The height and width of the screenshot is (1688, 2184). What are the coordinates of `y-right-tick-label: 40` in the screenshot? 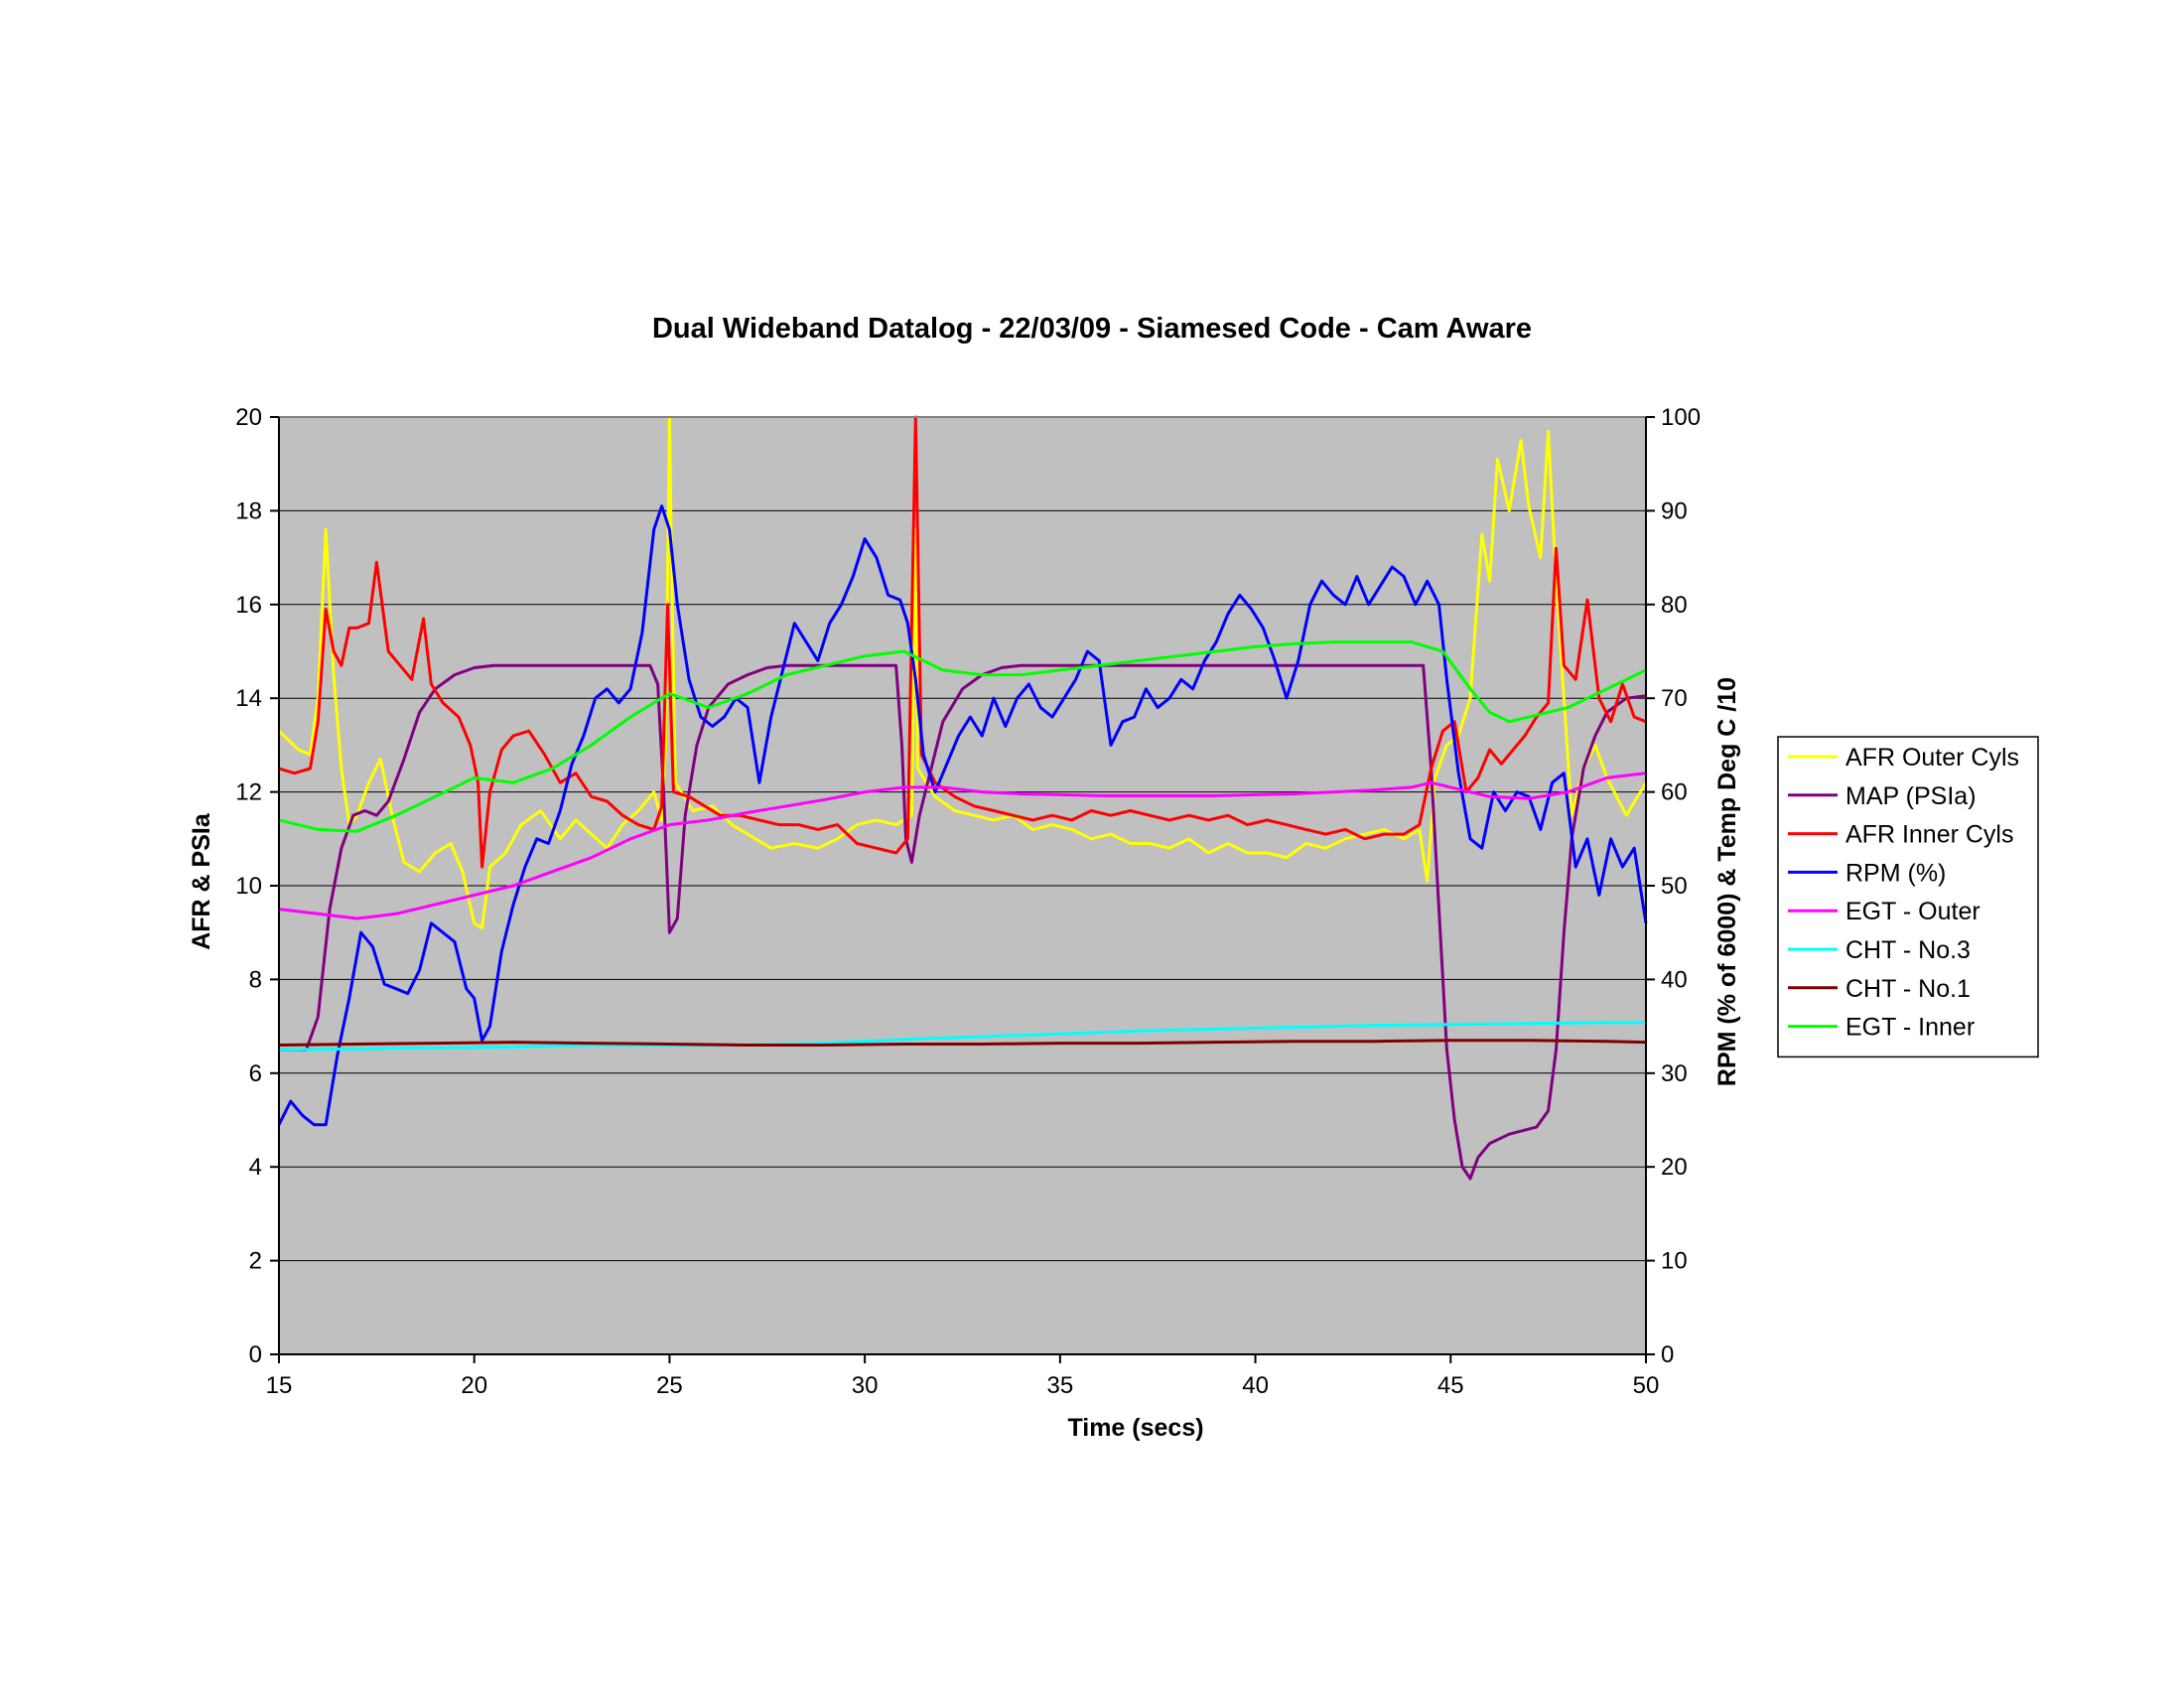 It's located at (1674, 979).